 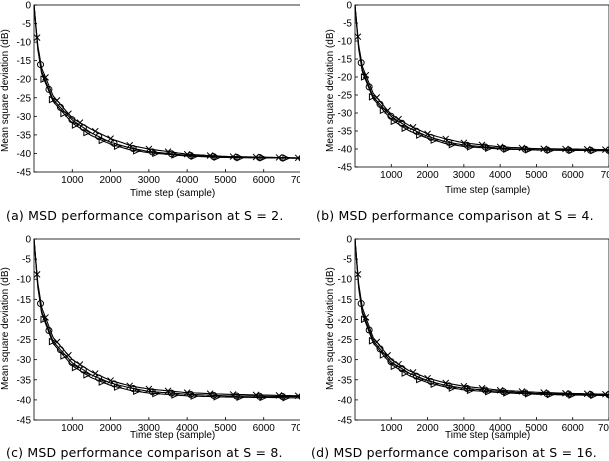 What do you see at coordinates (24, 380) in the screenshot?
I see `y-tick-label: -35` at bounding box center [24, 380].